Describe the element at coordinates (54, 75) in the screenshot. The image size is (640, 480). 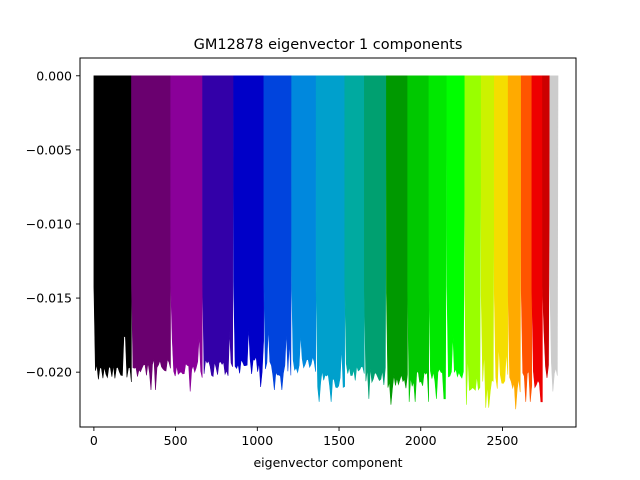
I see `y-tick-label: 0.000` at that location.